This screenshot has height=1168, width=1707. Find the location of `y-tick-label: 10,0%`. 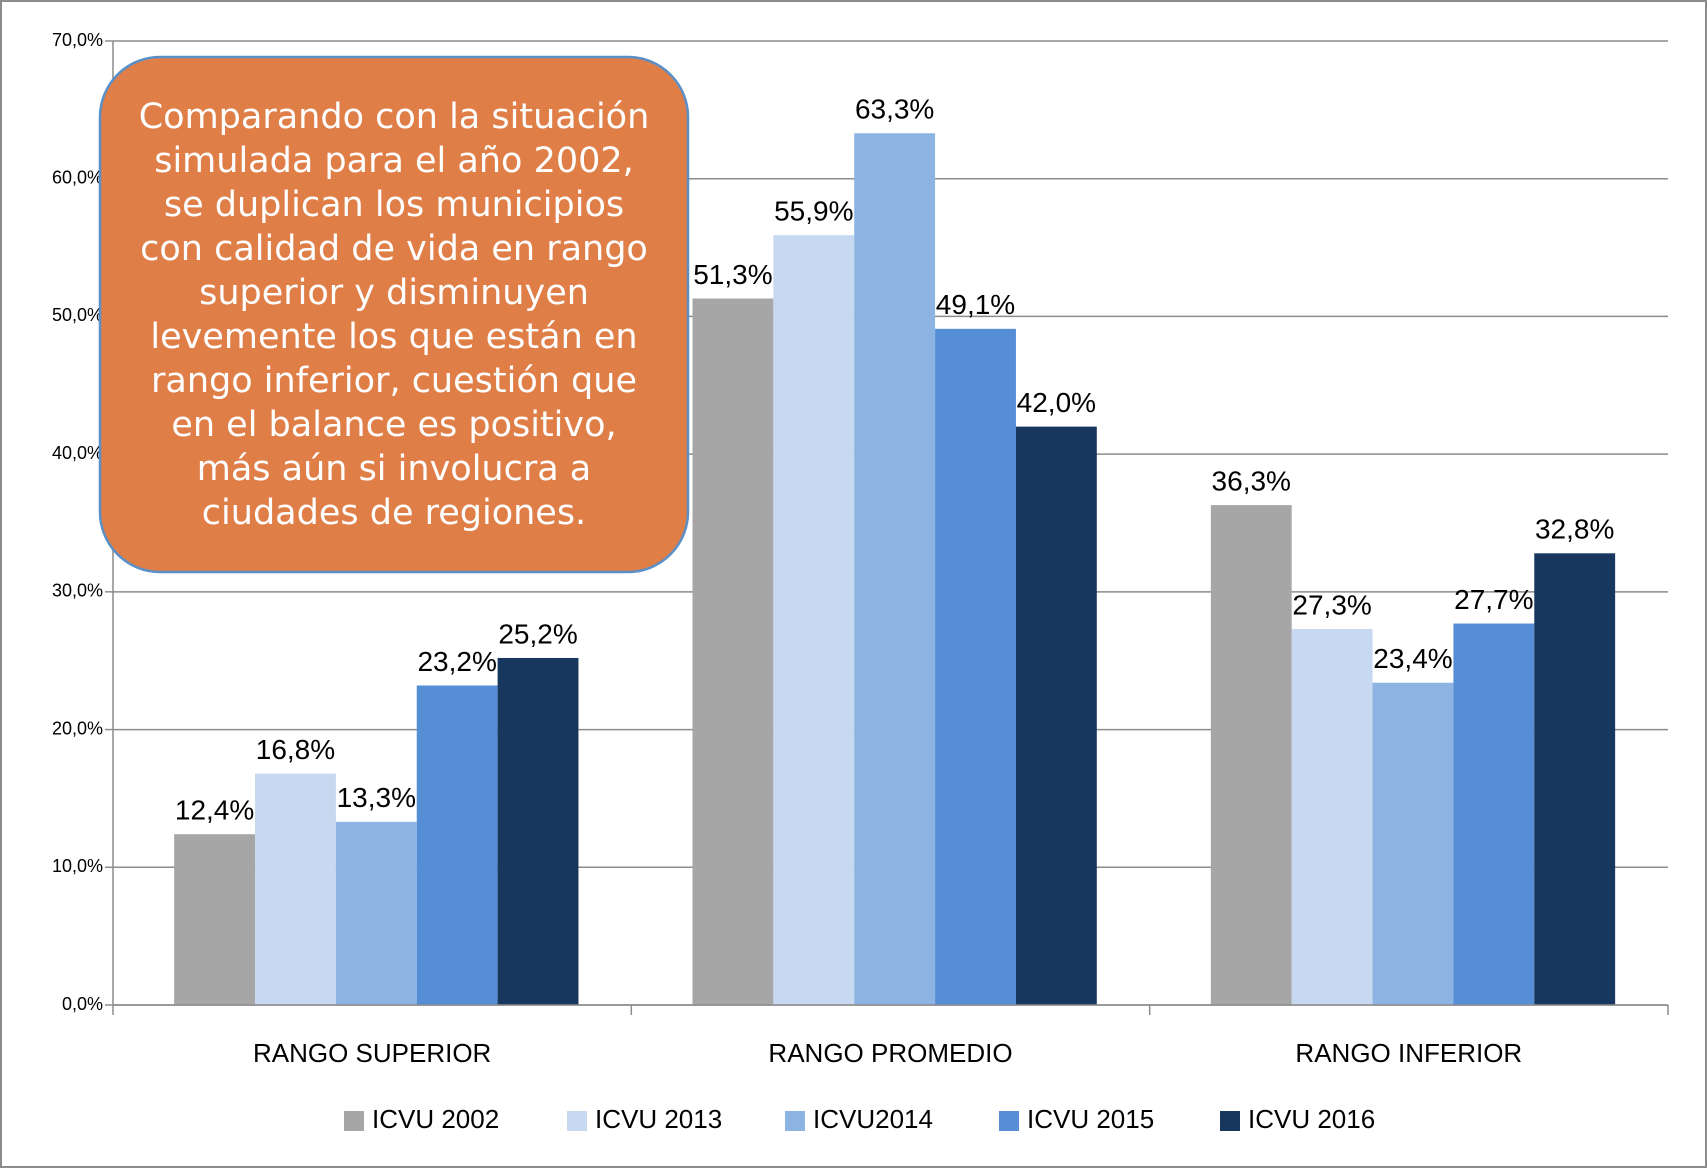

y-tick-label: 10,0% is located at coordinates (77, 866).